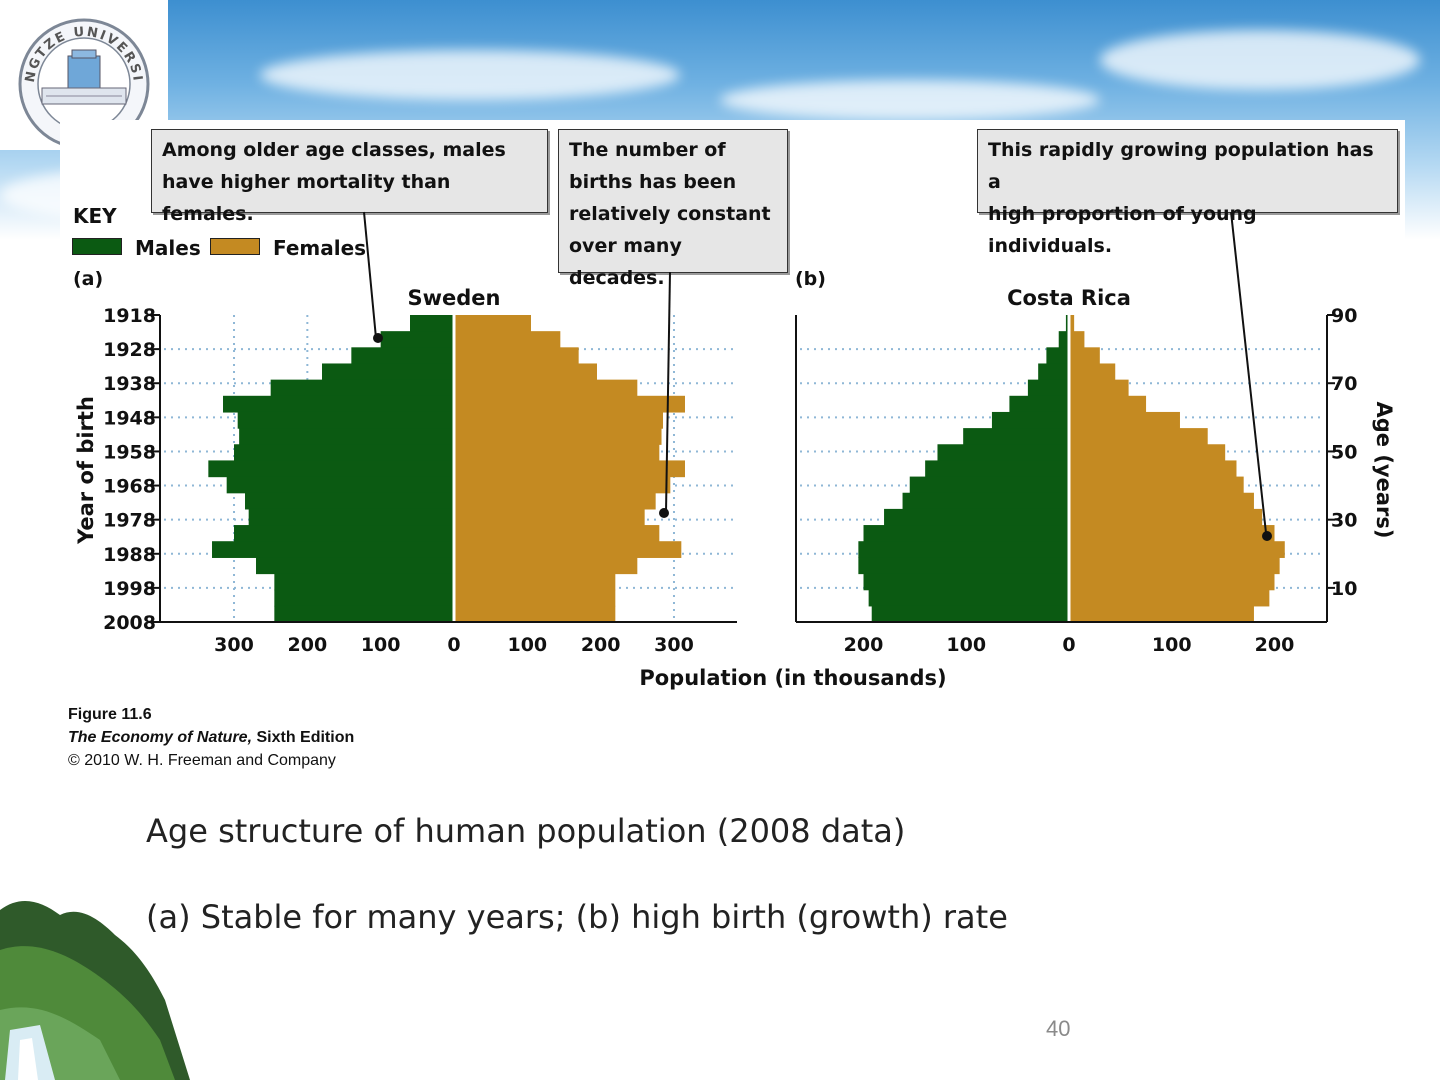 Image resolution: width=1440 pixels, height=1080 pixels. I want to click on chart-title-costa-rica: Costa Rica, so click(1069, 298).